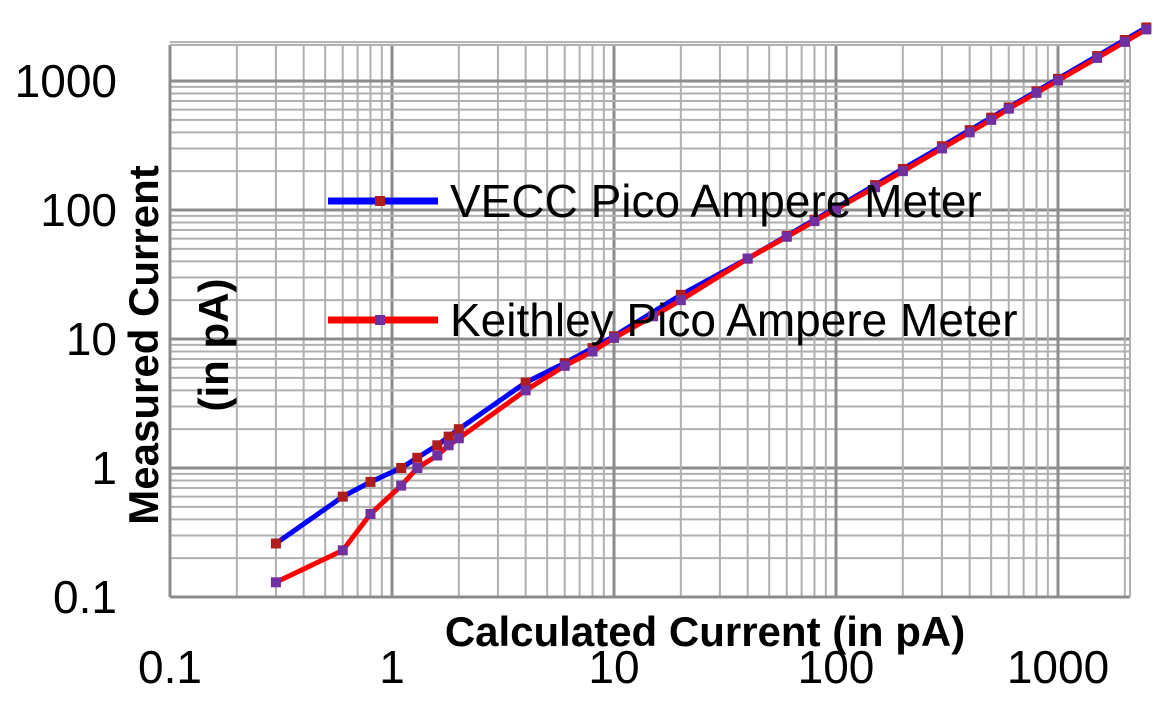 Image resolution: width=1160 pixels, height=701 pixels. What do you see at coordinates (705, 631) in the screenshot?
I see `x-axis-title: Calculated Current (in pA)` at bounding box center [705, 631].